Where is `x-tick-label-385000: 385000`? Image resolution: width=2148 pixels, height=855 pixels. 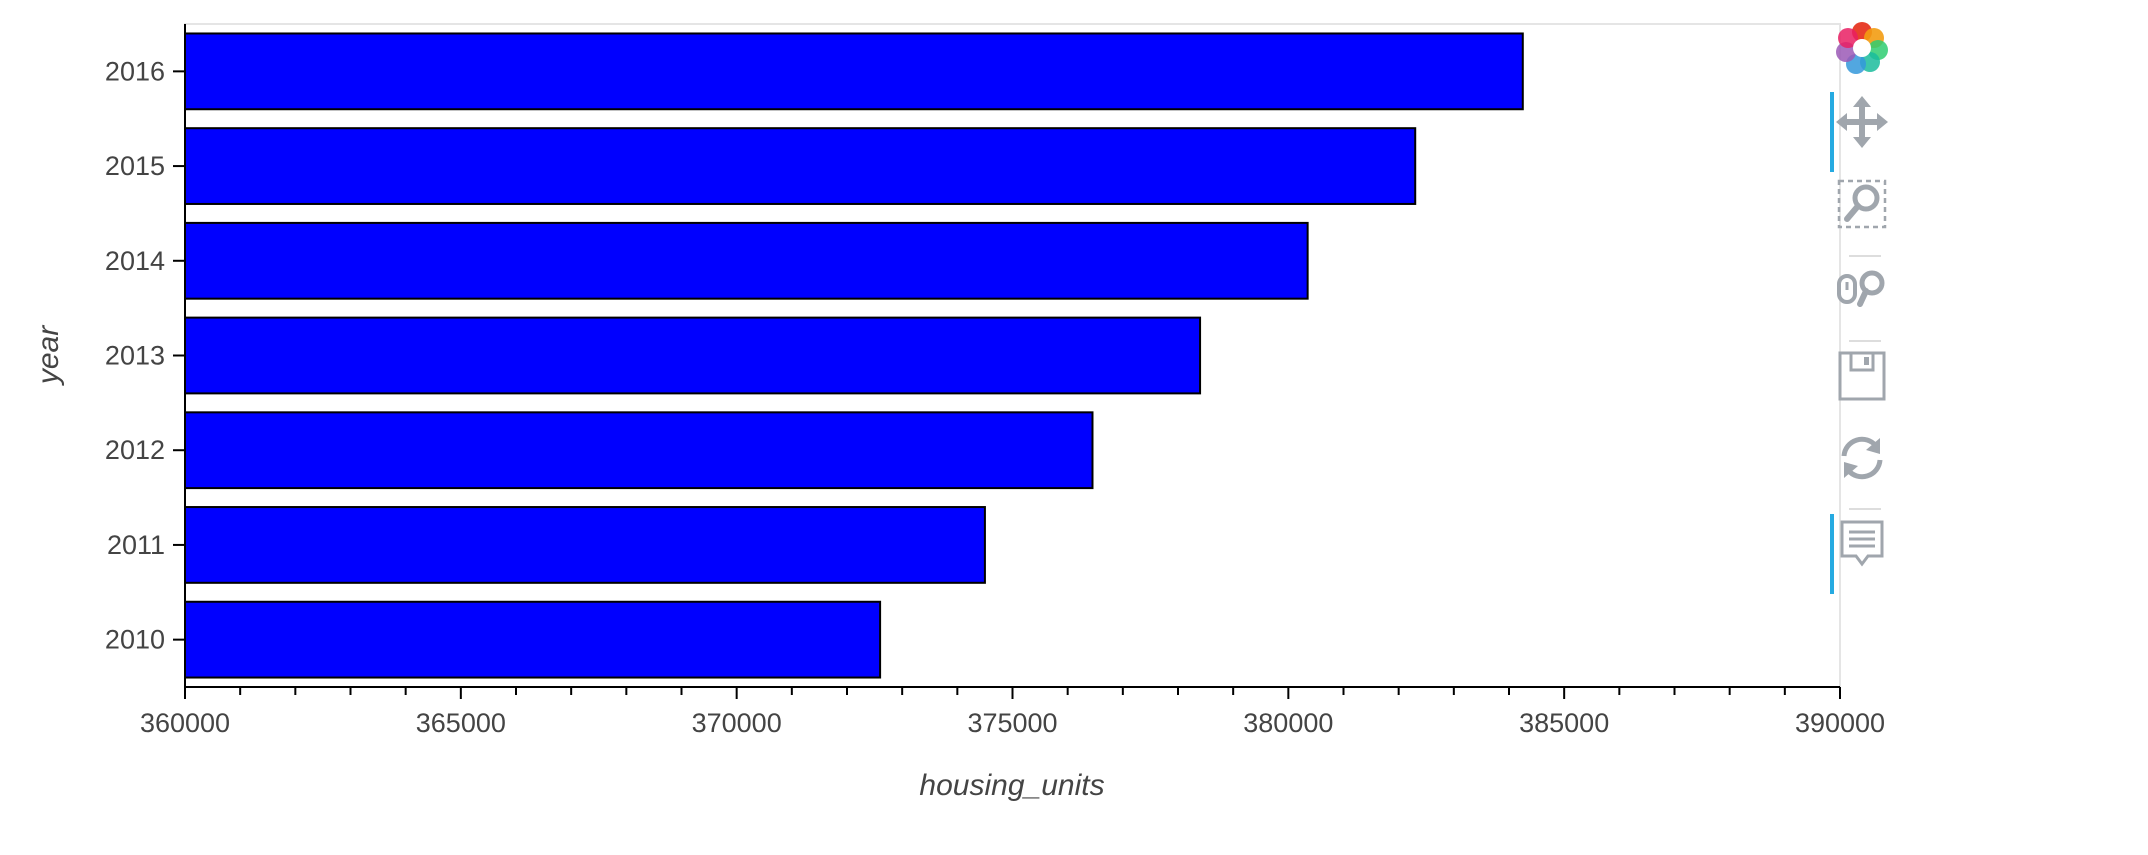
x-tick-label-385000: 385000 is located at coordinates (1564, 723).